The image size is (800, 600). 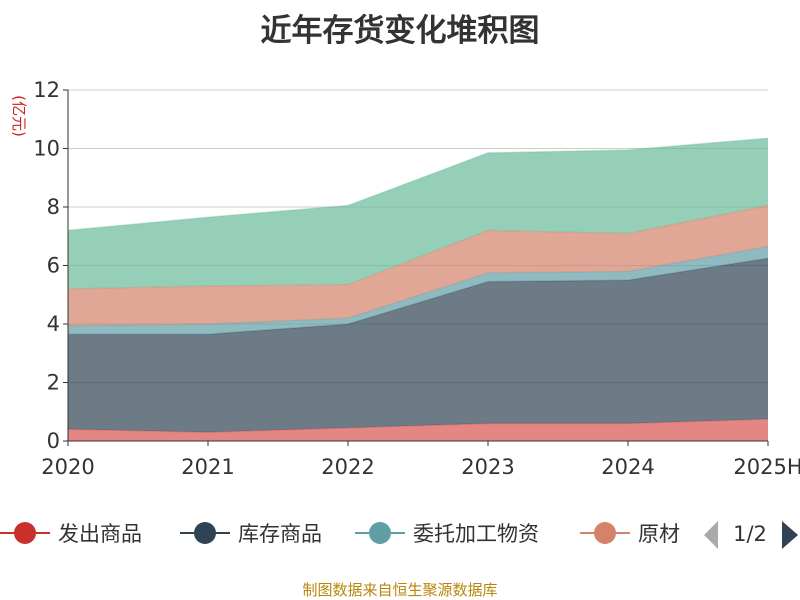 I want to click on legend-label: 库存商品, so click(x=280, y=534).